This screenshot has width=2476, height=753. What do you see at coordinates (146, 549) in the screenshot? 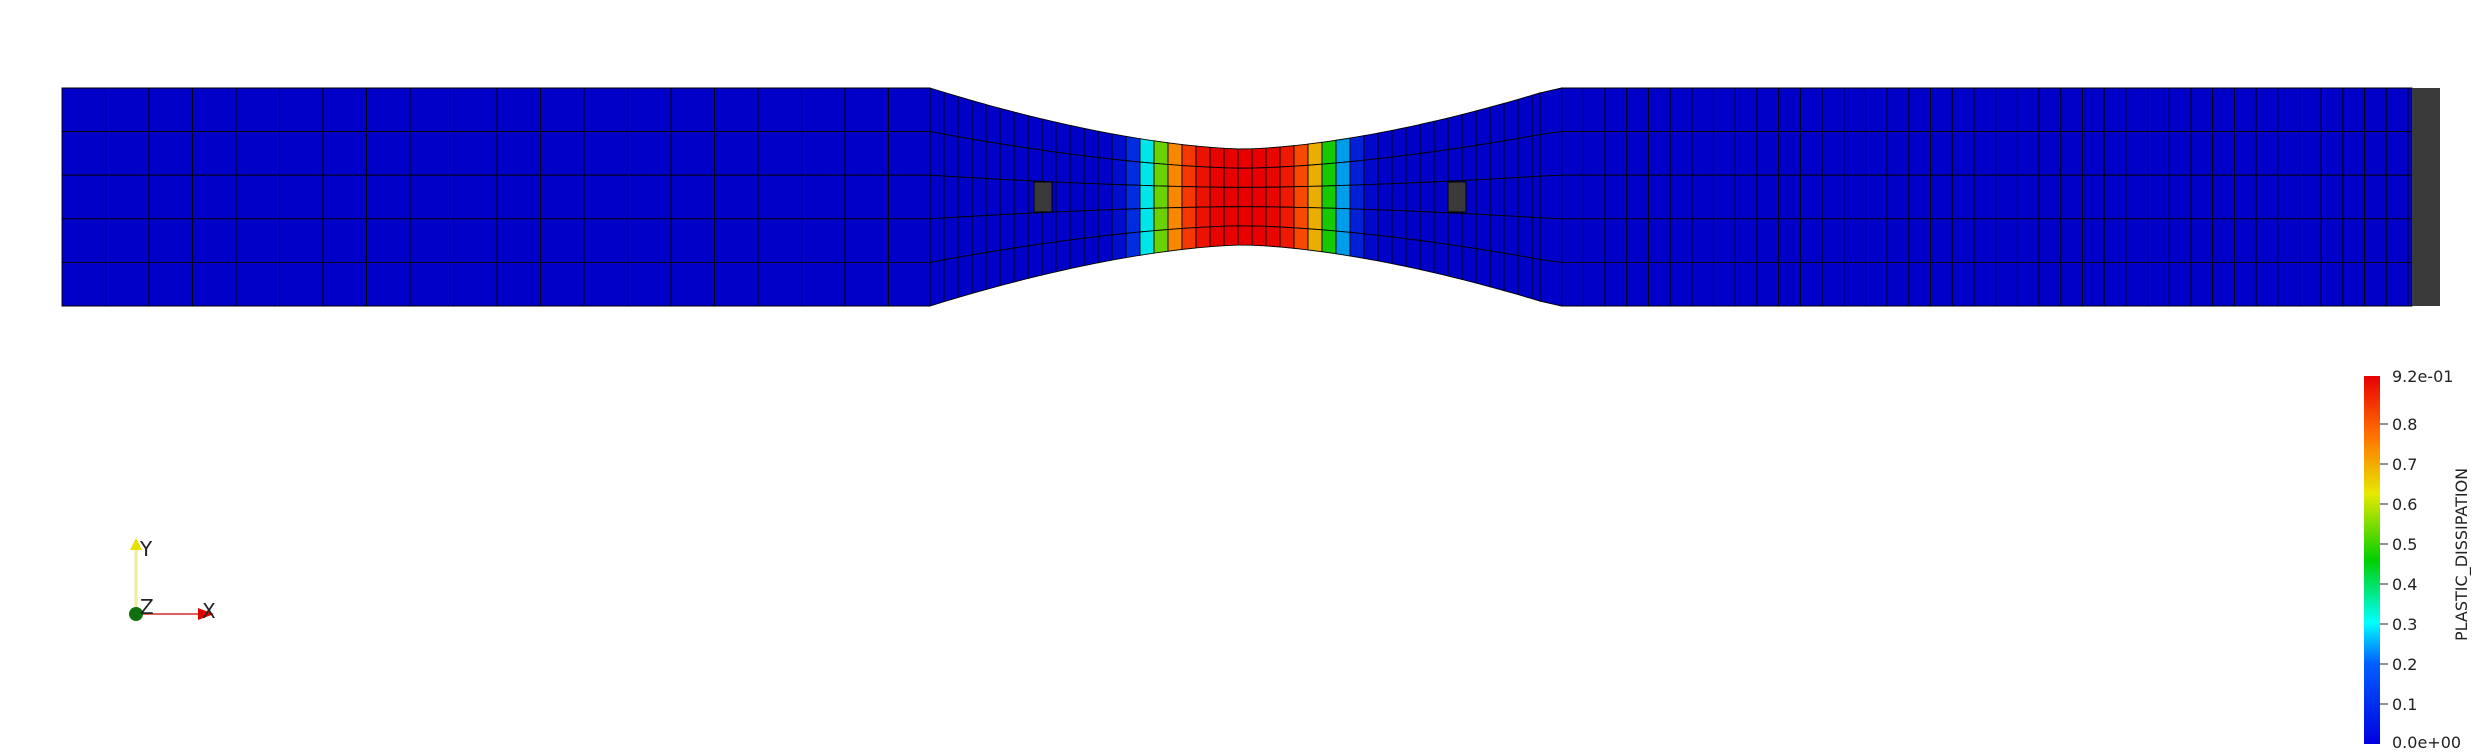
I see `axis-y-label: Y` at bounding box center [146, 549].